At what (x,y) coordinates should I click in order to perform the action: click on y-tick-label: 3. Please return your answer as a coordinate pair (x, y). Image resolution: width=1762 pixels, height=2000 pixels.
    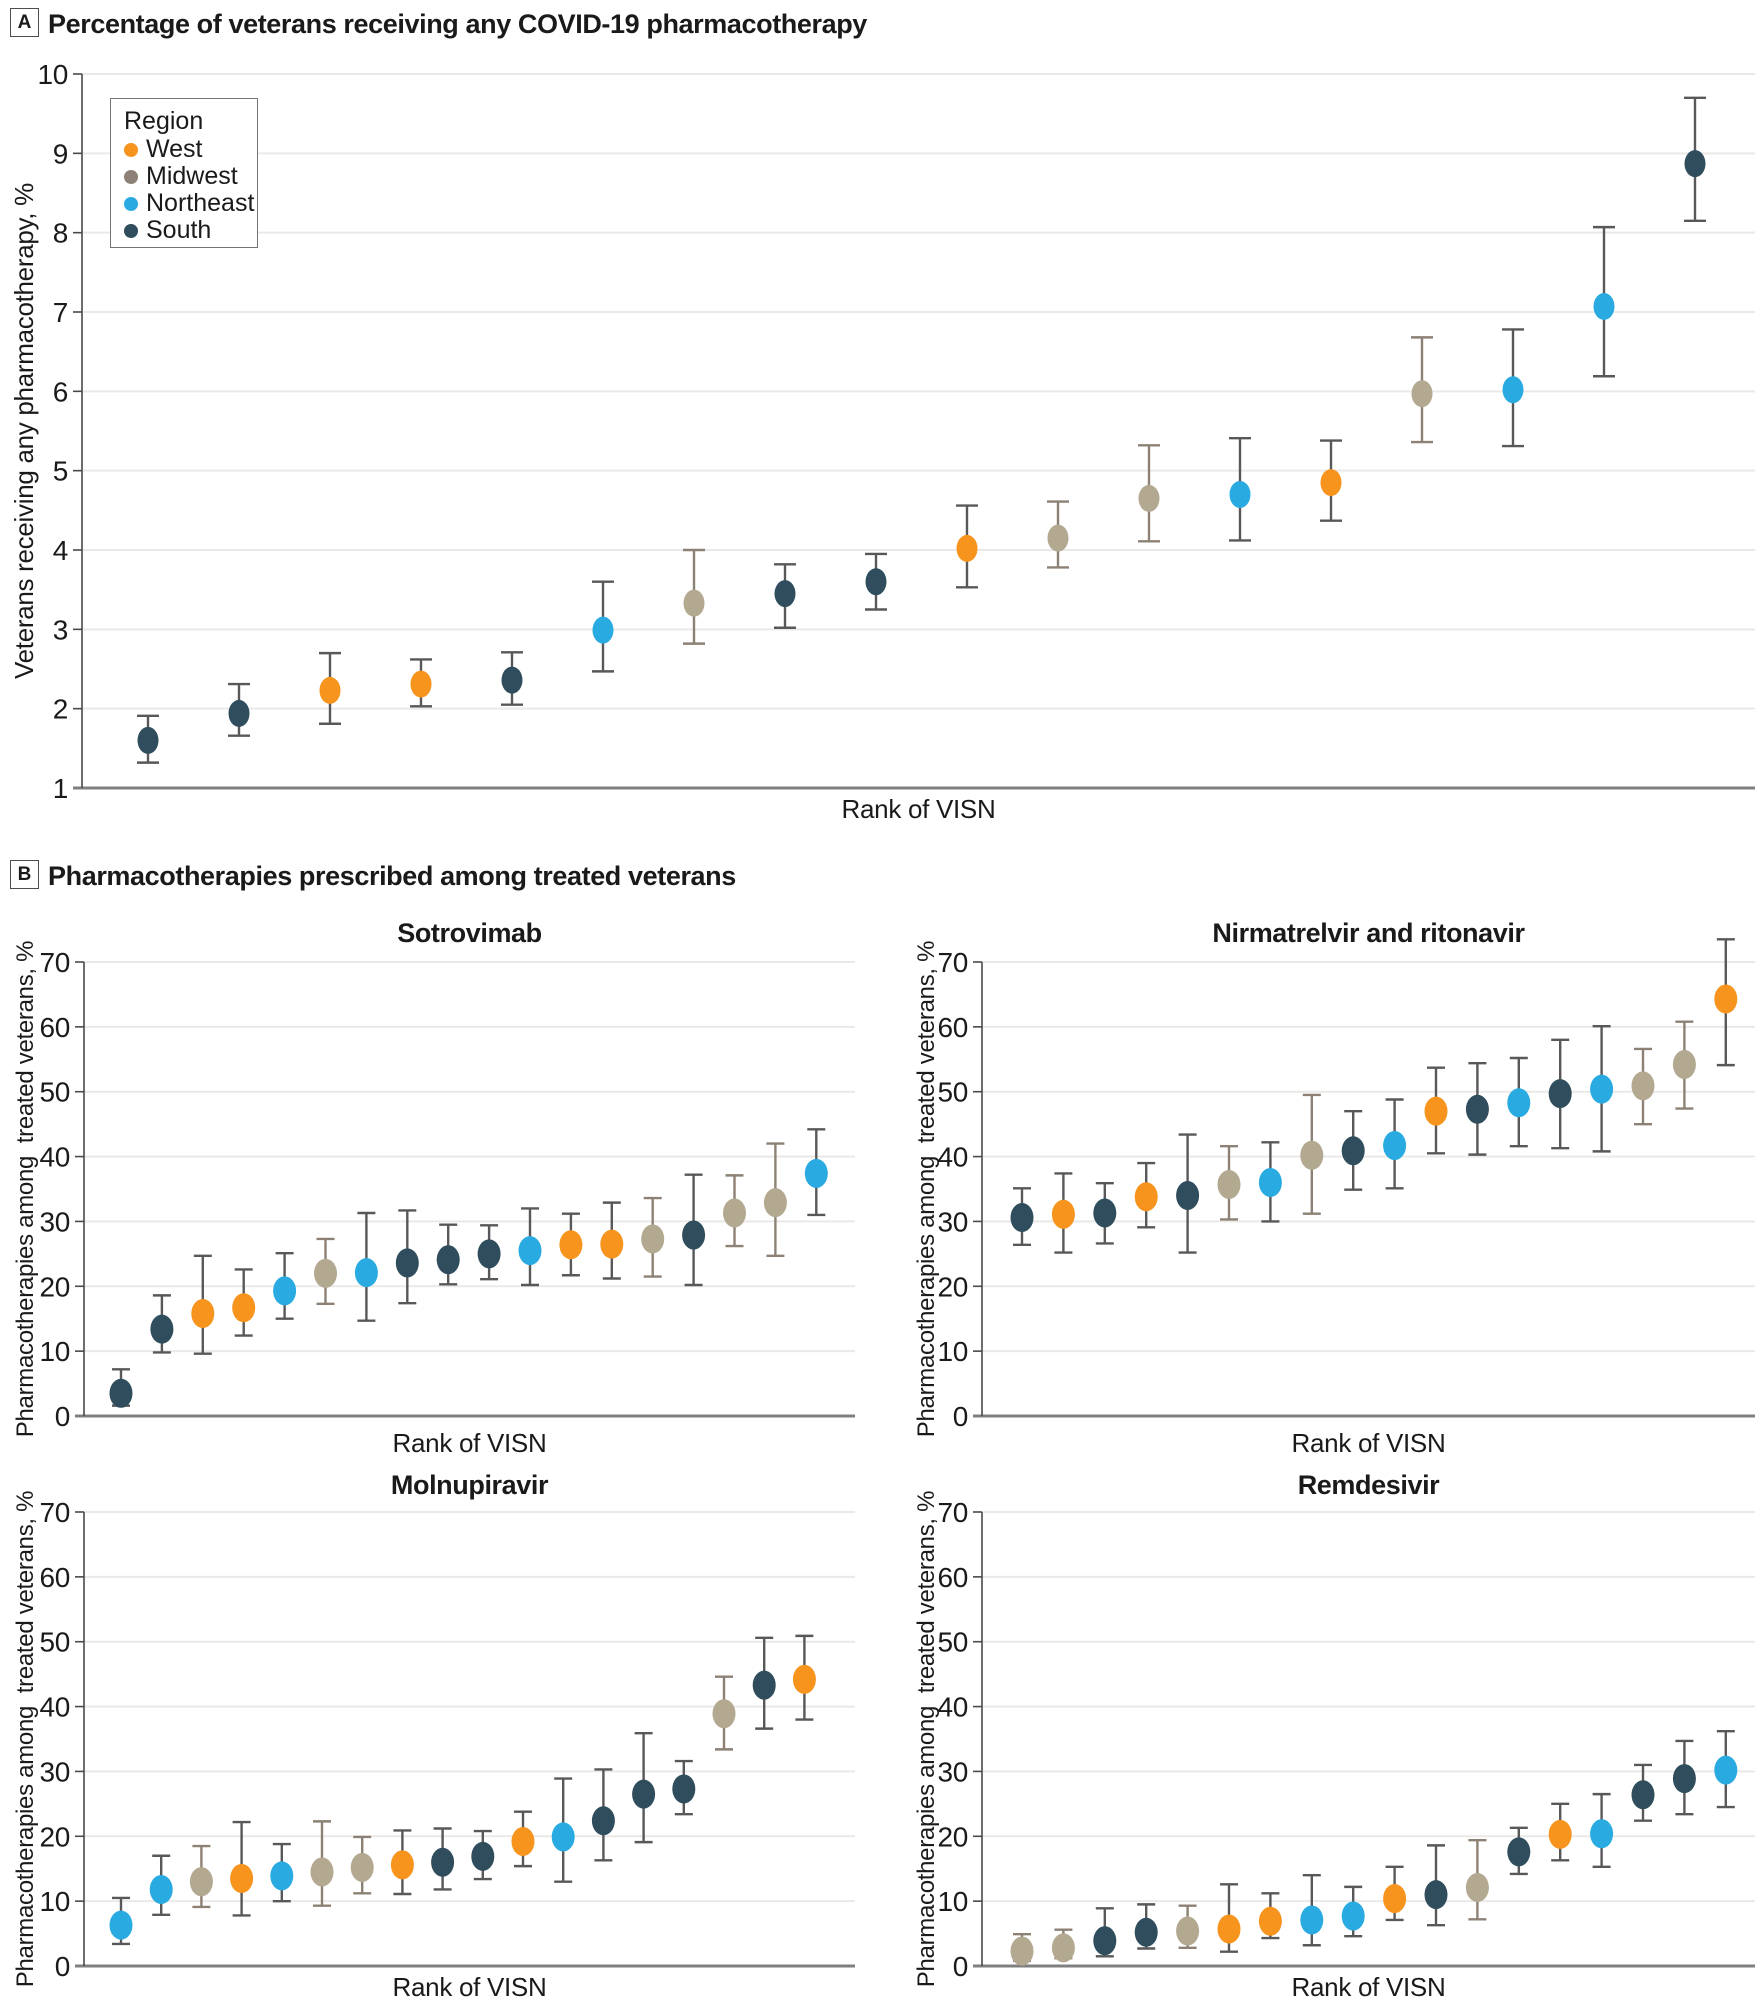
    Looking at the image, I should click on (60, 629).